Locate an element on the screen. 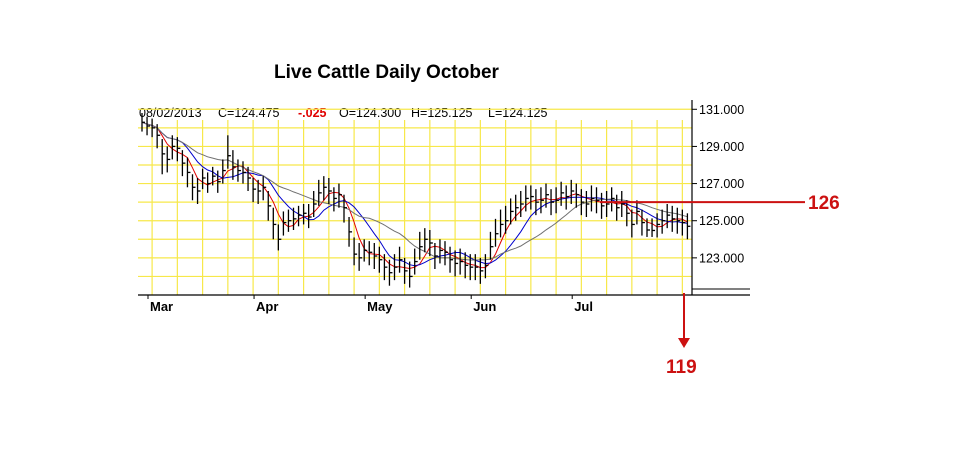 The image size is (961, 463). info-close: C=124.475 is located at coordinates (249, 113).